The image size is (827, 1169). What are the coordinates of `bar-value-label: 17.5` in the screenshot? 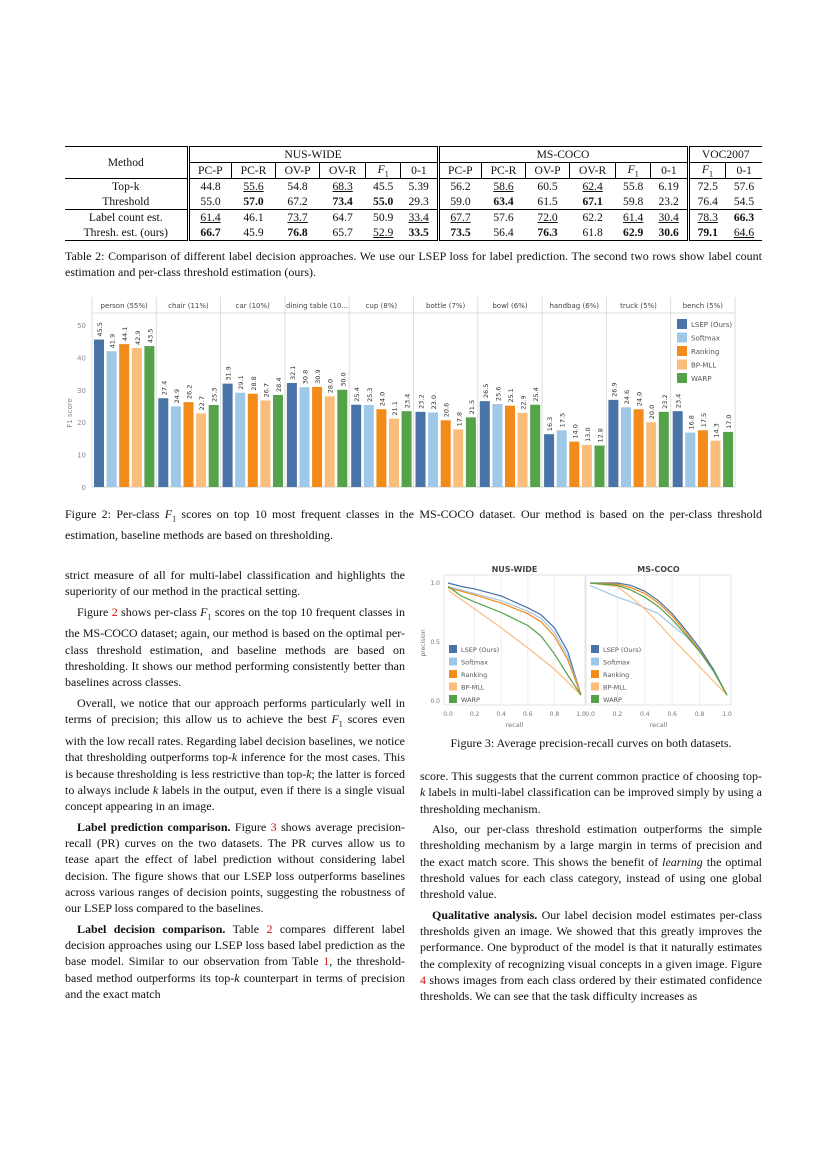 It's located at (704, 420).